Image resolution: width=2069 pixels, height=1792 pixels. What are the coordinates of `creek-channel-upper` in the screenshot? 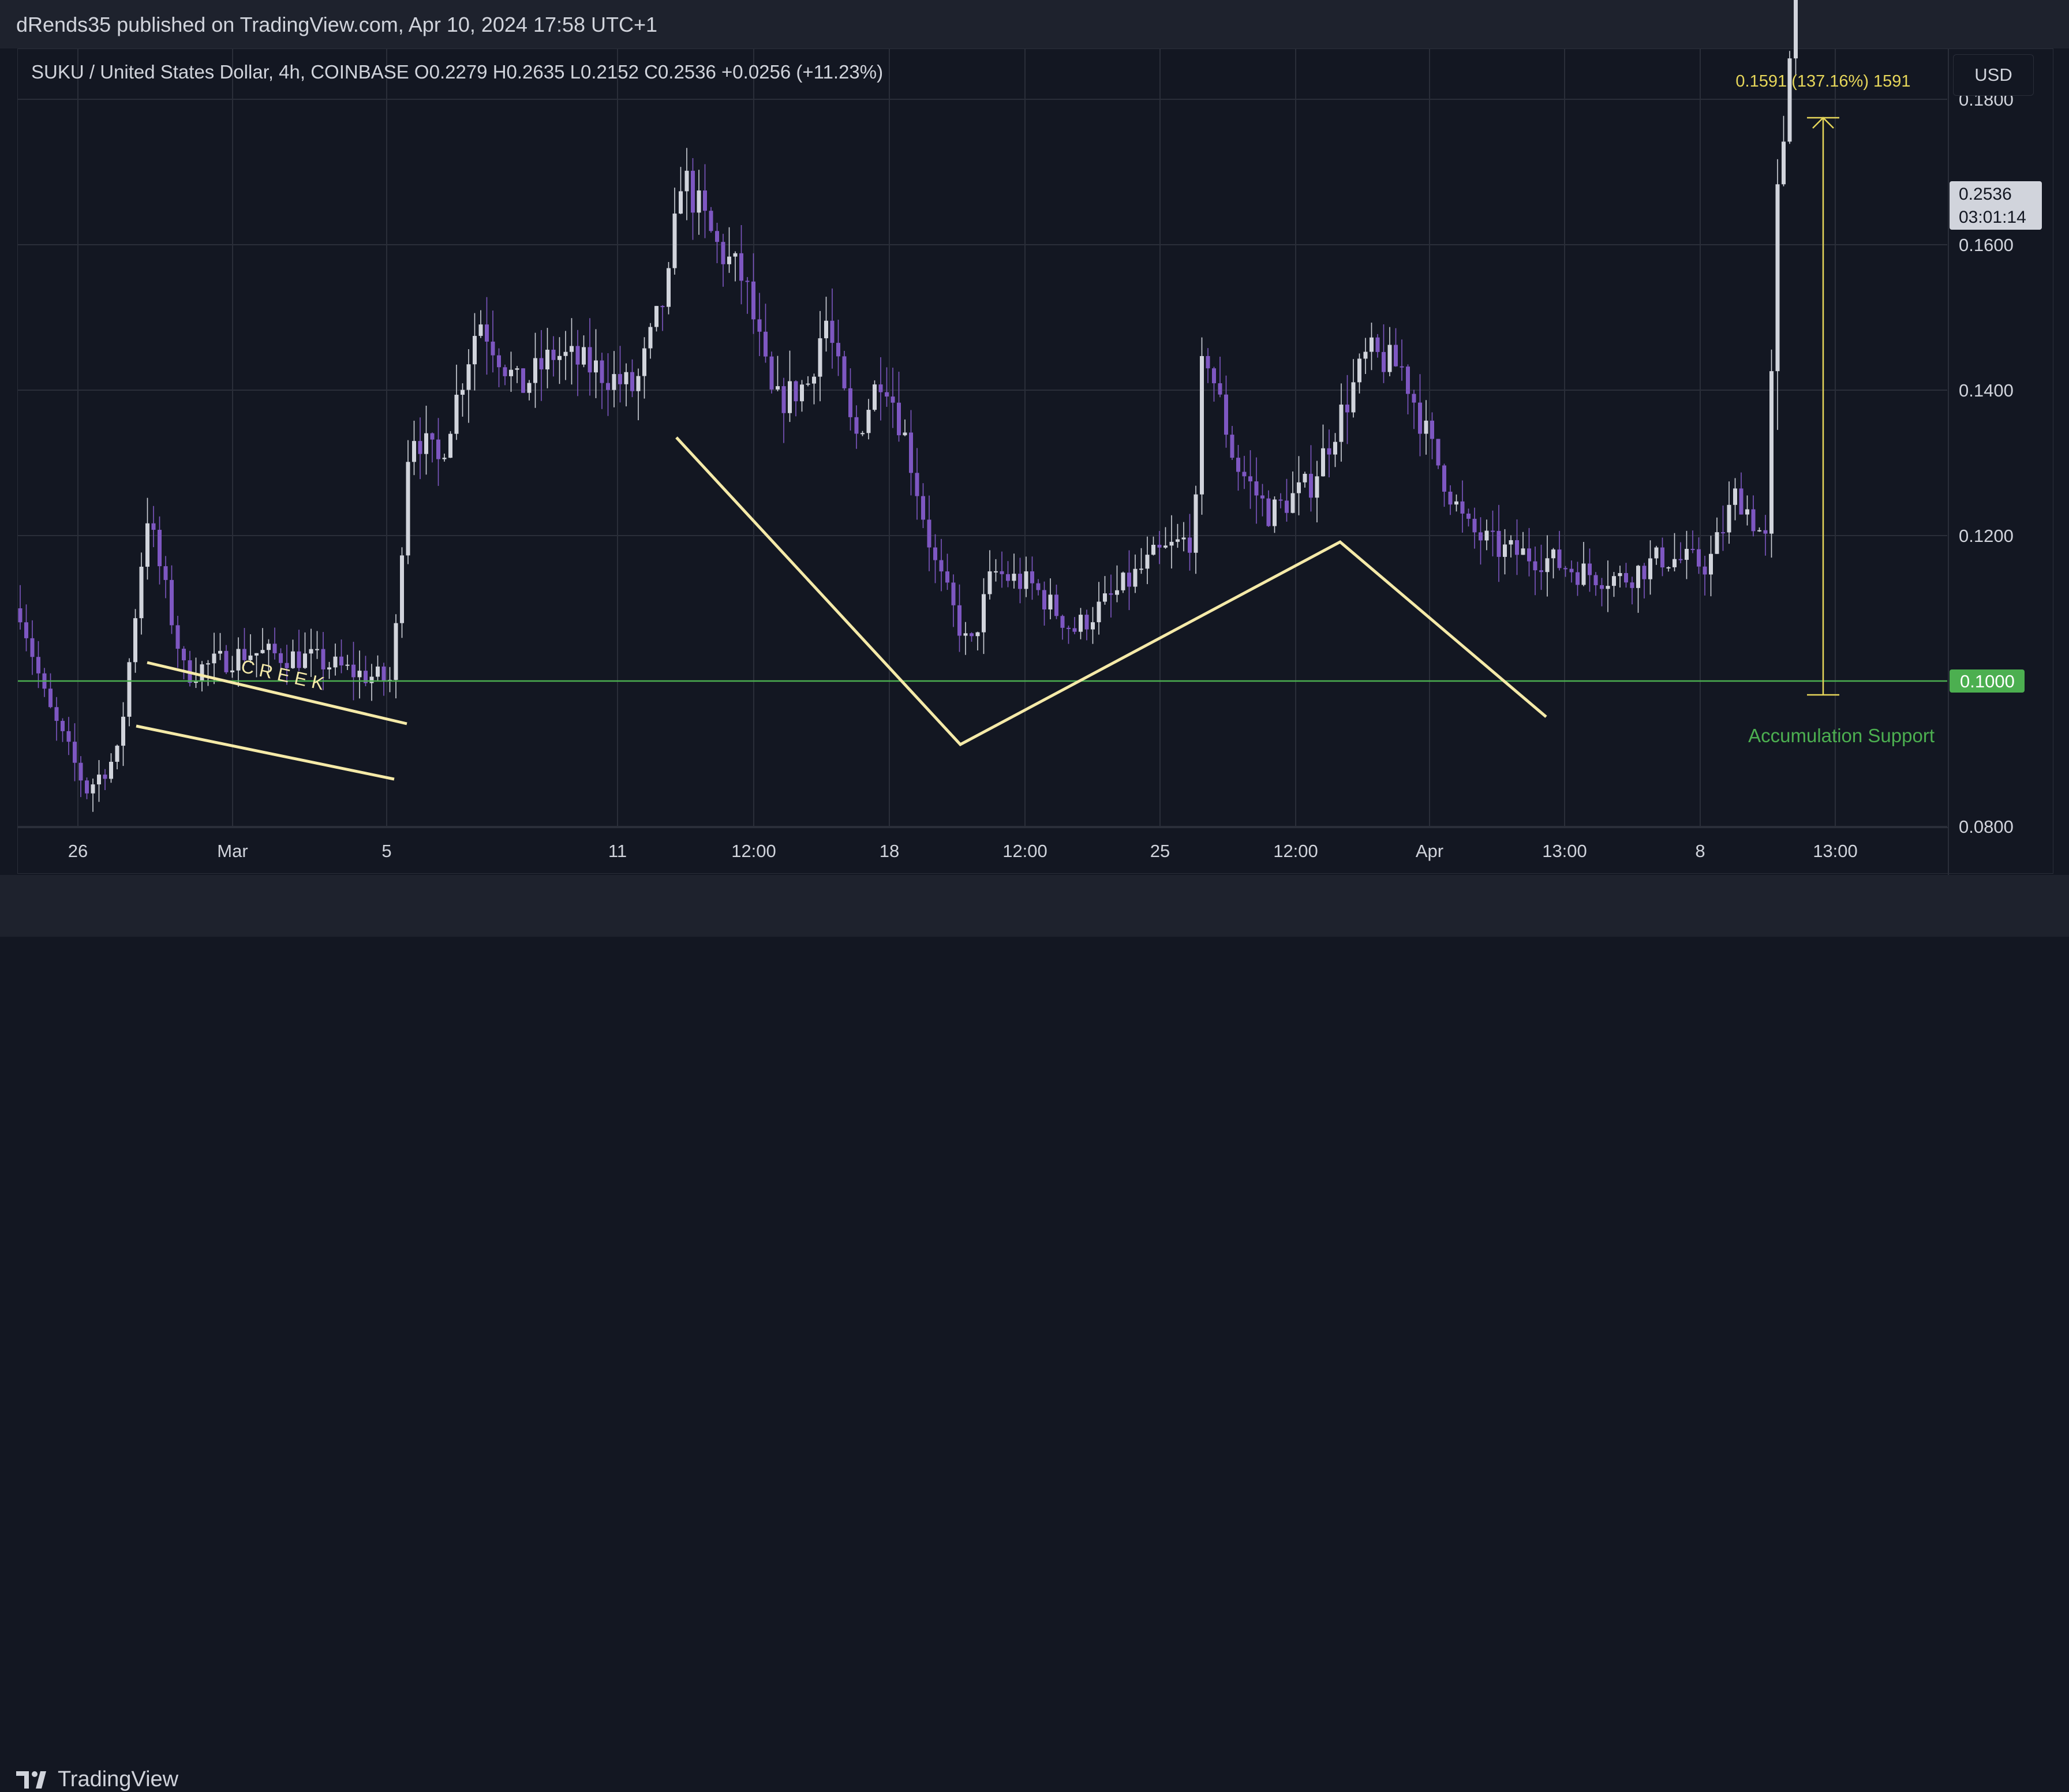 It's located at (277, 693).